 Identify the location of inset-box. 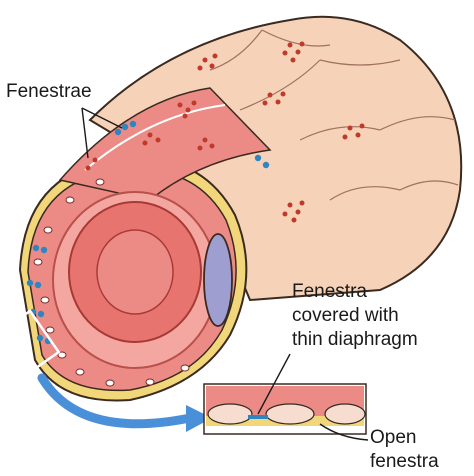
(285, 409).